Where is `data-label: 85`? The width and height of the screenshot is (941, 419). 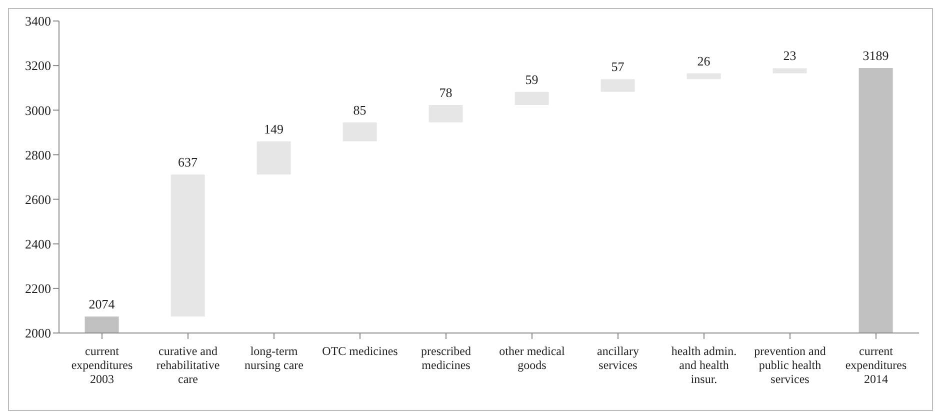 data-label: 85 is located at coordinates (359, 110).